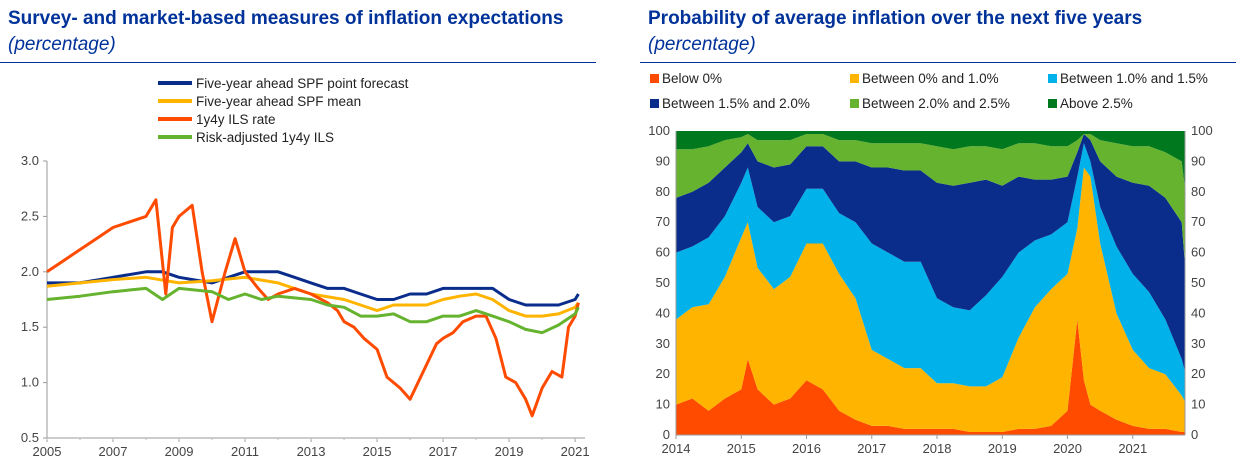 The image size is (1240, 467). I want to click on right-y-tick-label-right: 40, so click(1198, 312).